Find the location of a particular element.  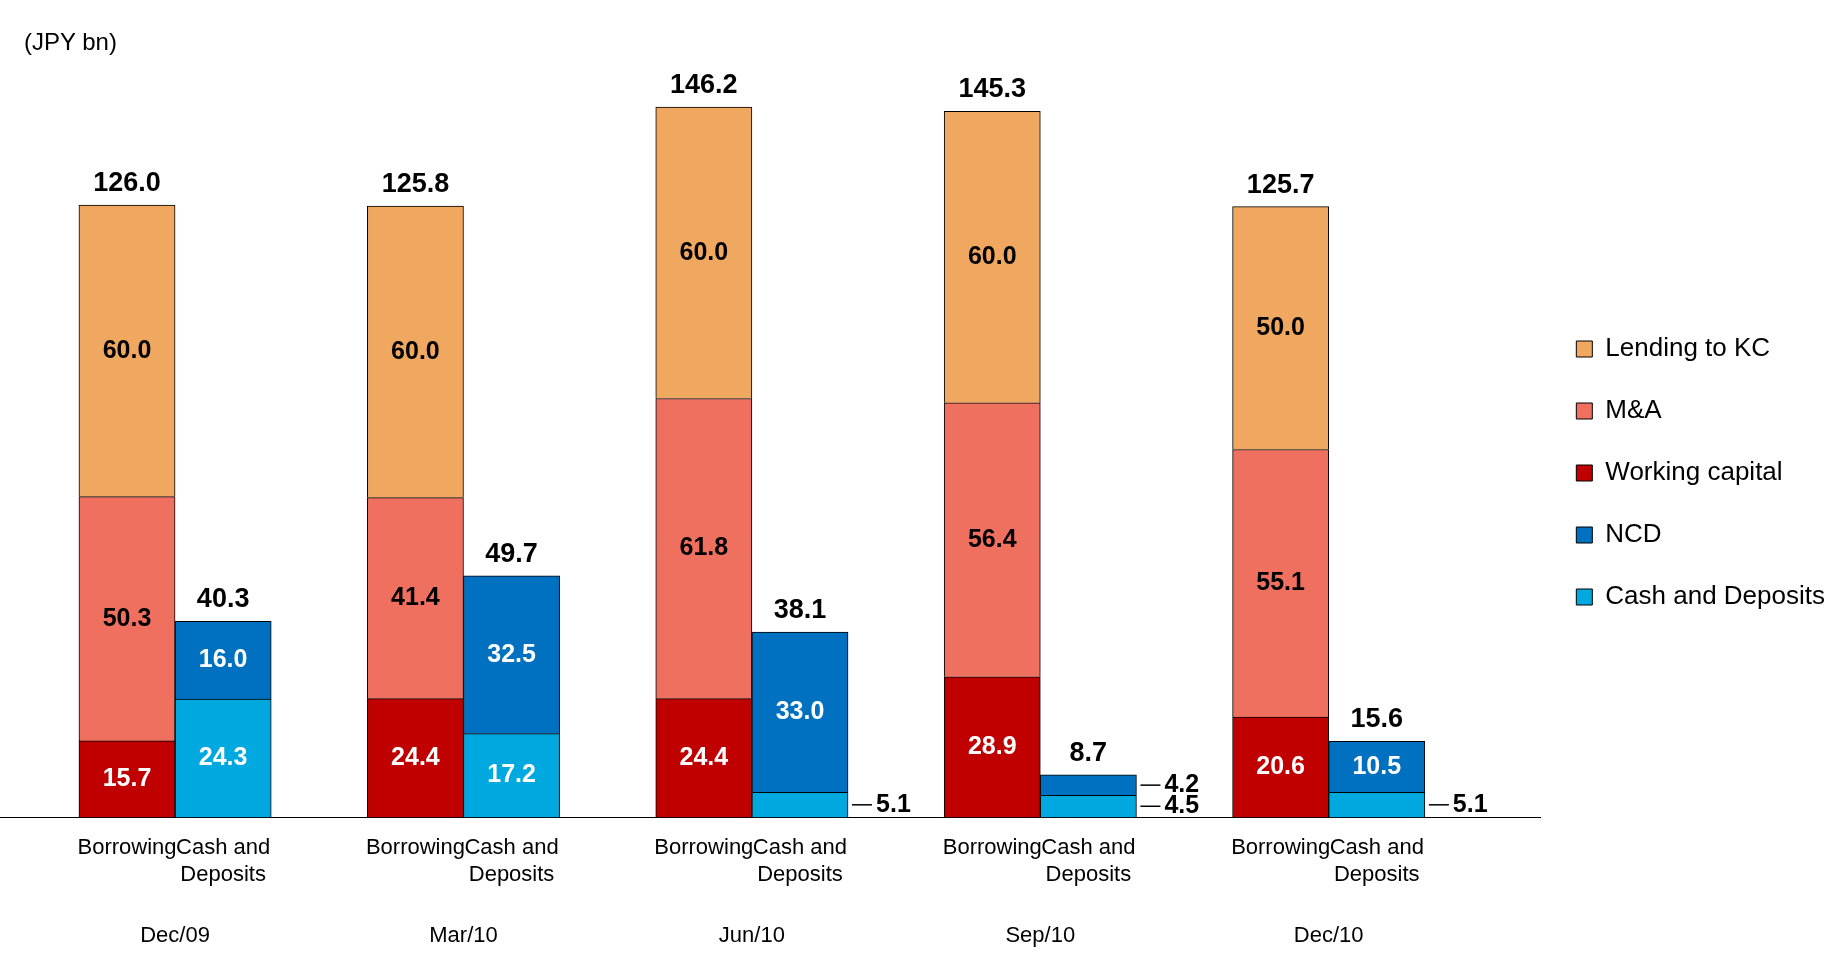

total-label: 126.0 is located at coordinates (127, 182).